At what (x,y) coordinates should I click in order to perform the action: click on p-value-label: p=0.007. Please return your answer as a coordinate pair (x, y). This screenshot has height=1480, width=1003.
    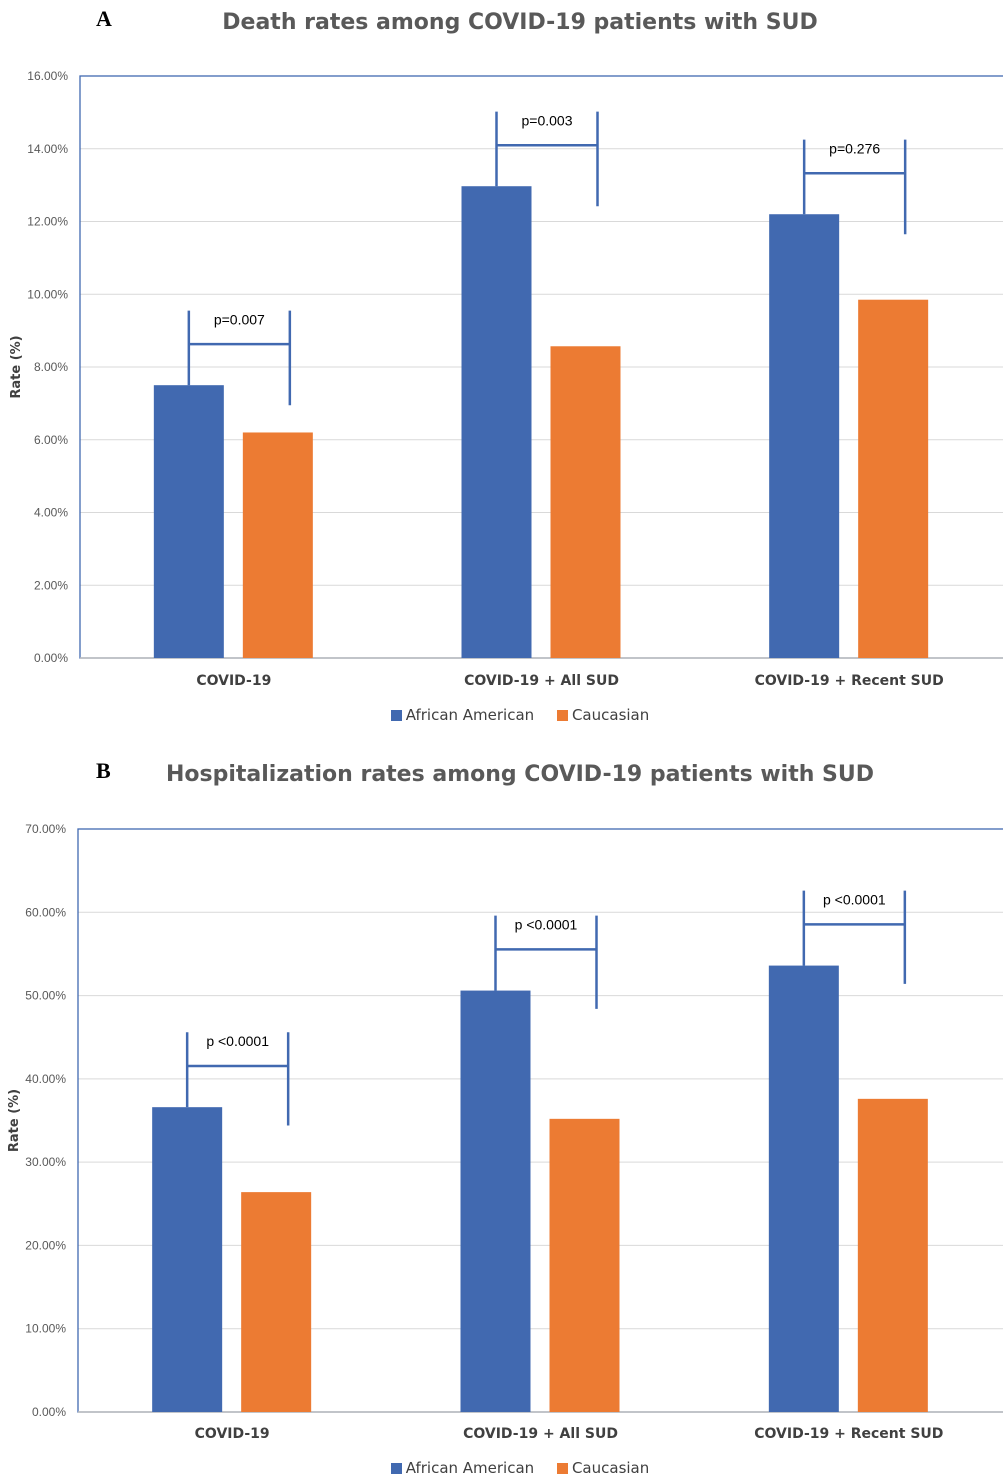
    Looking at the image, I should click on (239, 320).